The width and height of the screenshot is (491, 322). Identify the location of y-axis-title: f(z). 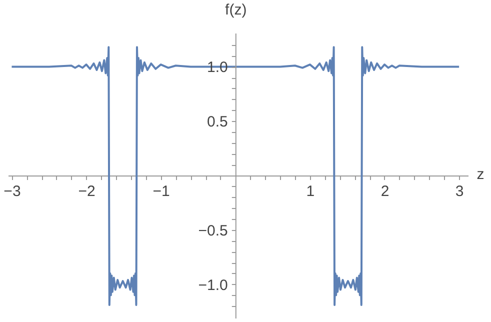
(236, 10).